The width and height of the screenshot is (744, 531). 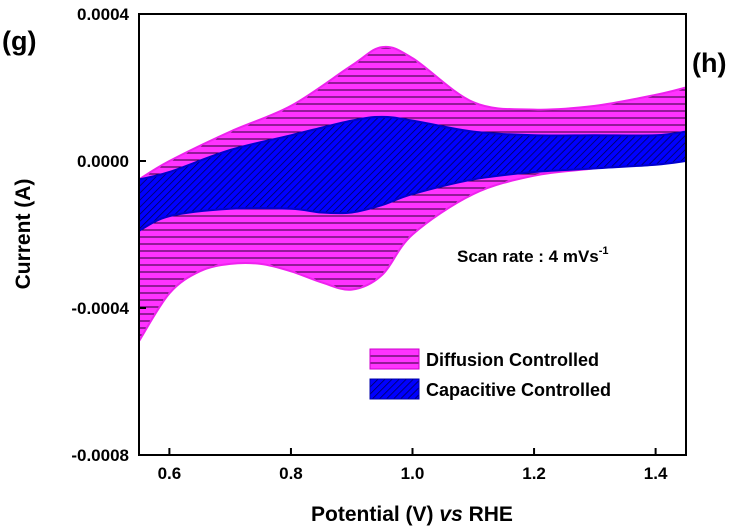 I want to click on panel-label-g: (g), so click(x=19, y=41).